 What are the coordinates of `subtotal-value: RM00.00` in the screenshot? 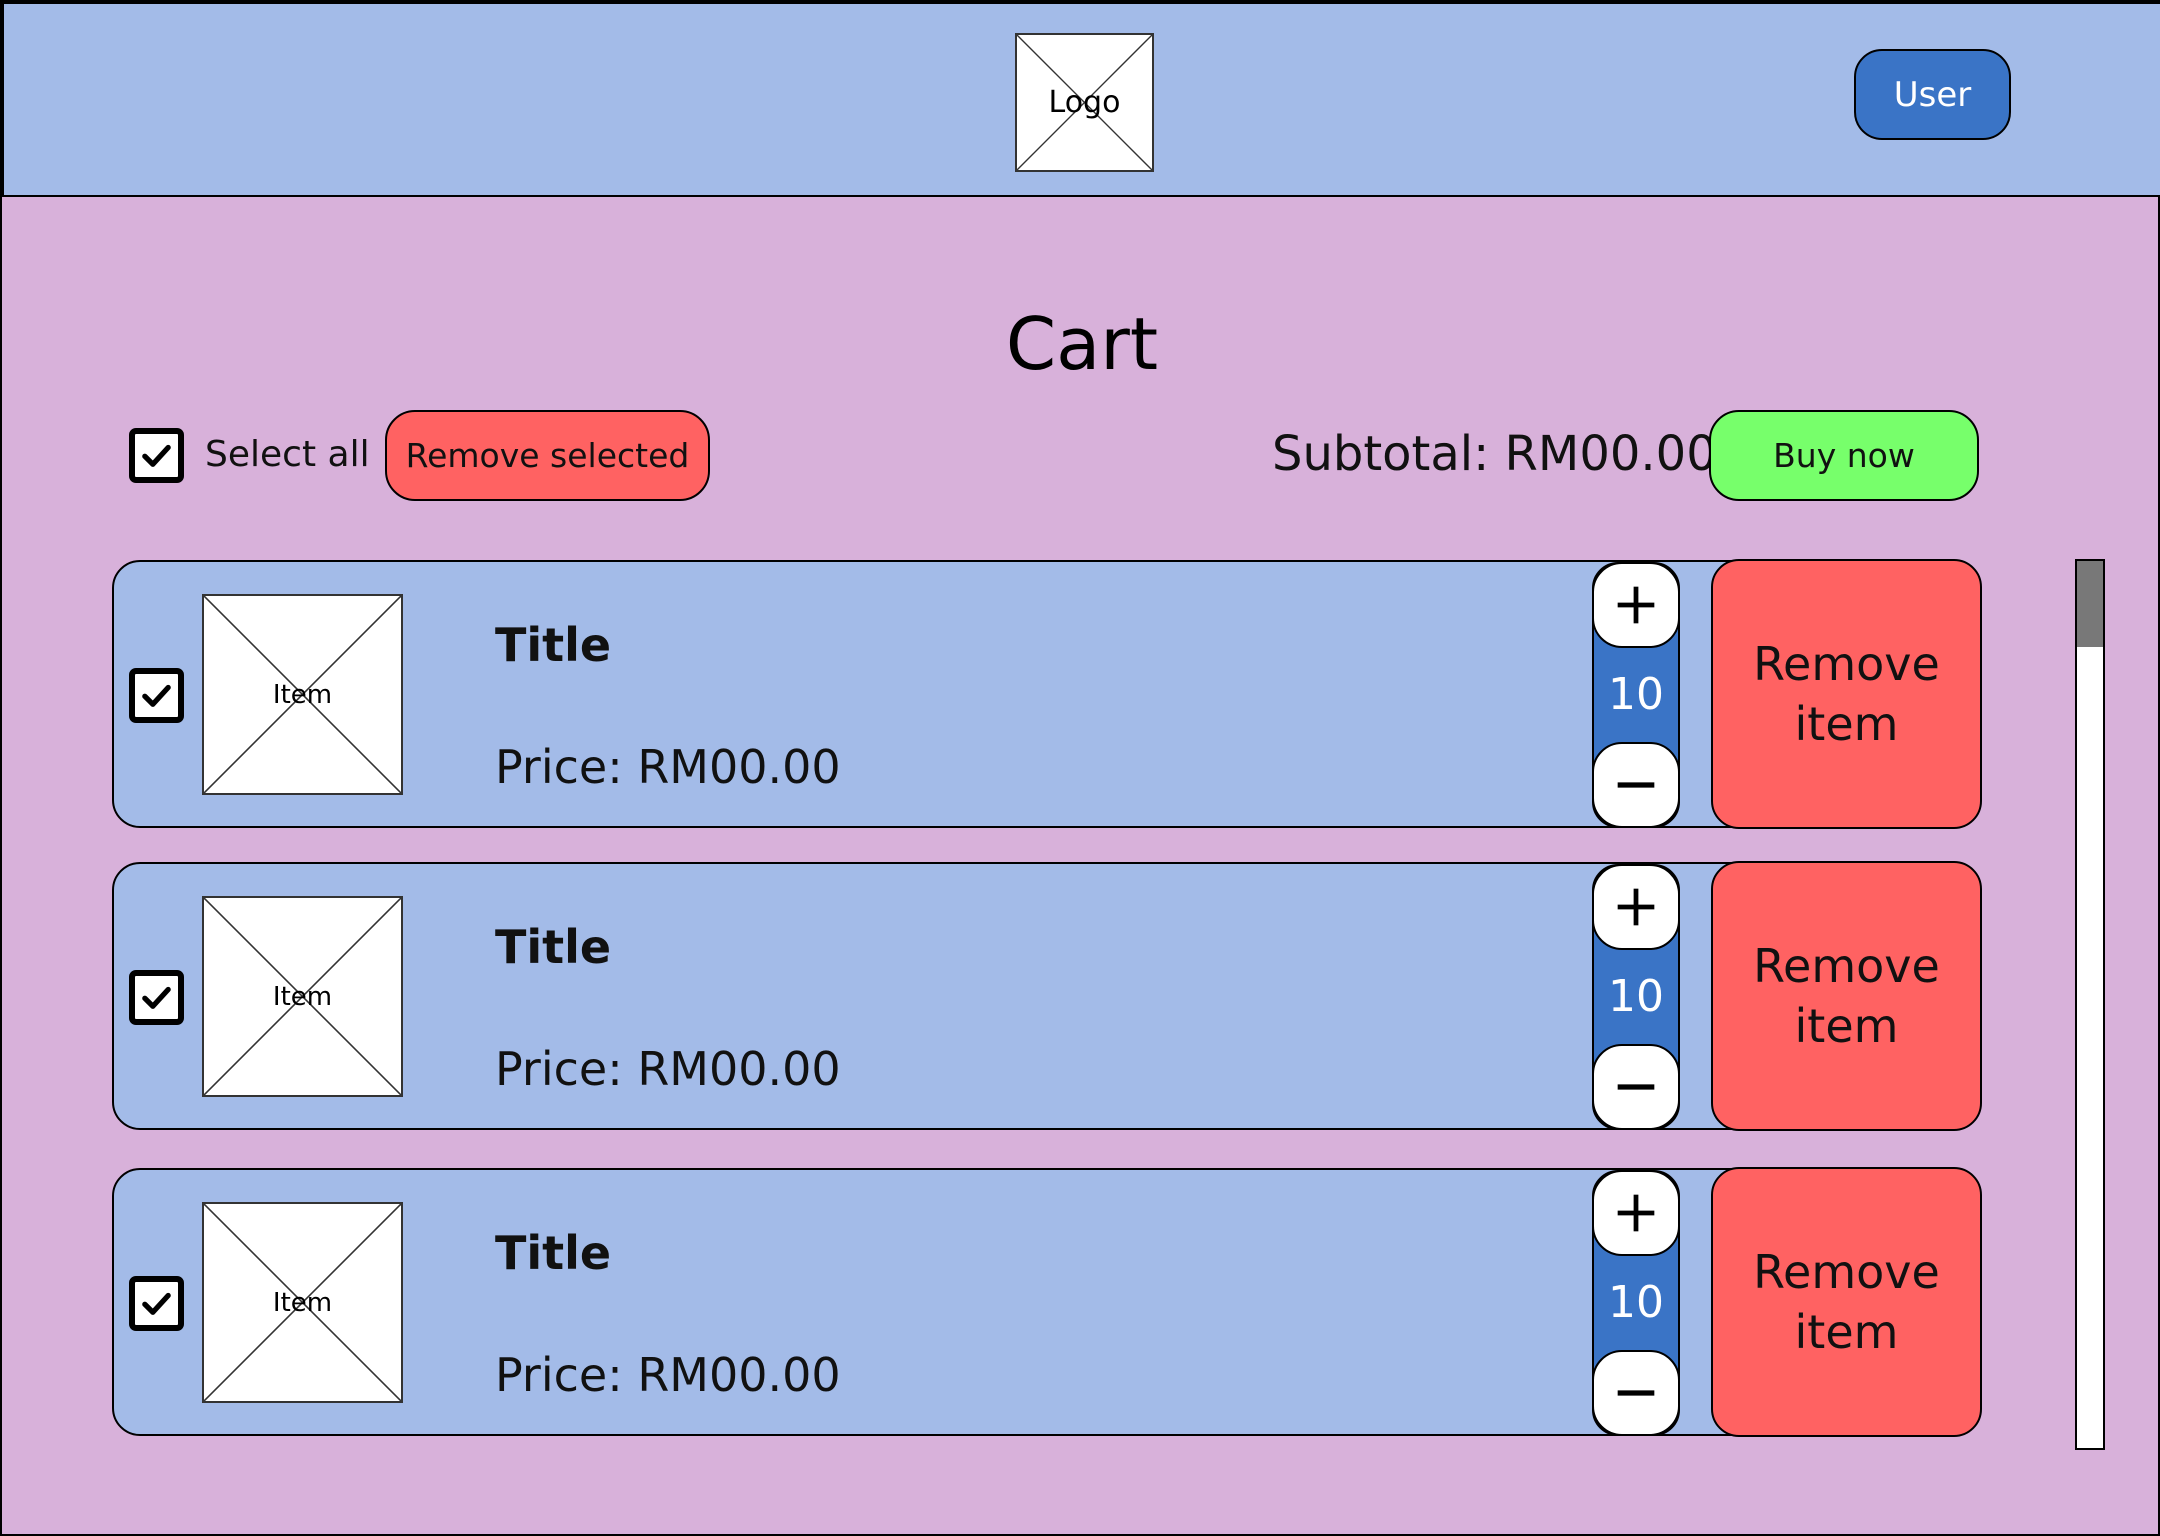 It's located at (1610, 454).